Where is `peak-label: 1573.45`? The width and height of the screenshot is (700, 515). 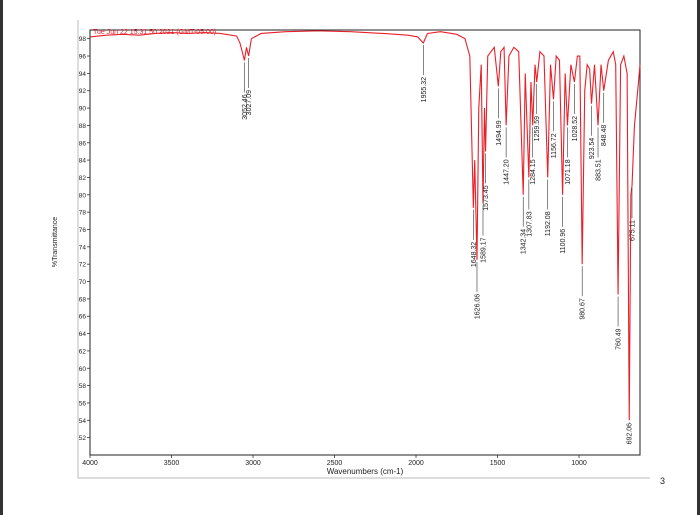
peak-label: 1573.45 is located at coordinates (486, 197).